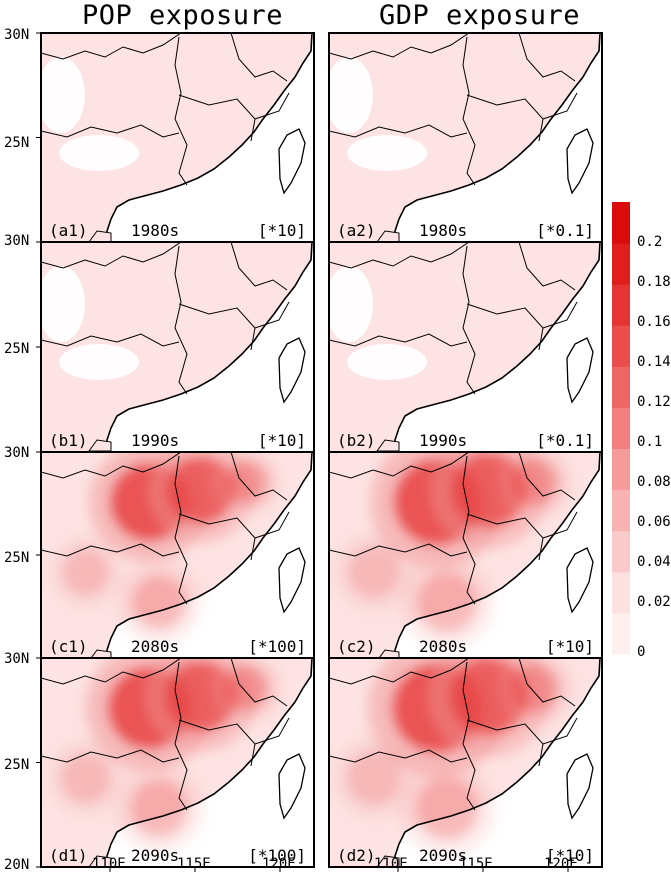  Describe the element at coordinates (277, 646) in the screenshot. I see `panel-scale: [*100]` at that location.